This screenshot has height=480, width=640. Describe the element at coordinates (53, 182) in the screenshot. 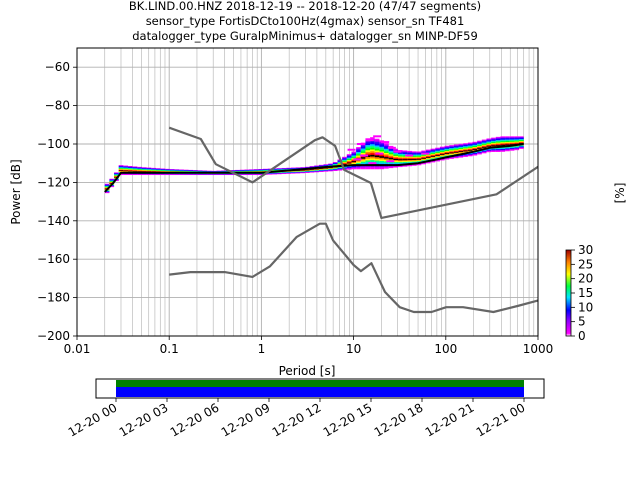

I see `y-tick-label: −120` at that location.